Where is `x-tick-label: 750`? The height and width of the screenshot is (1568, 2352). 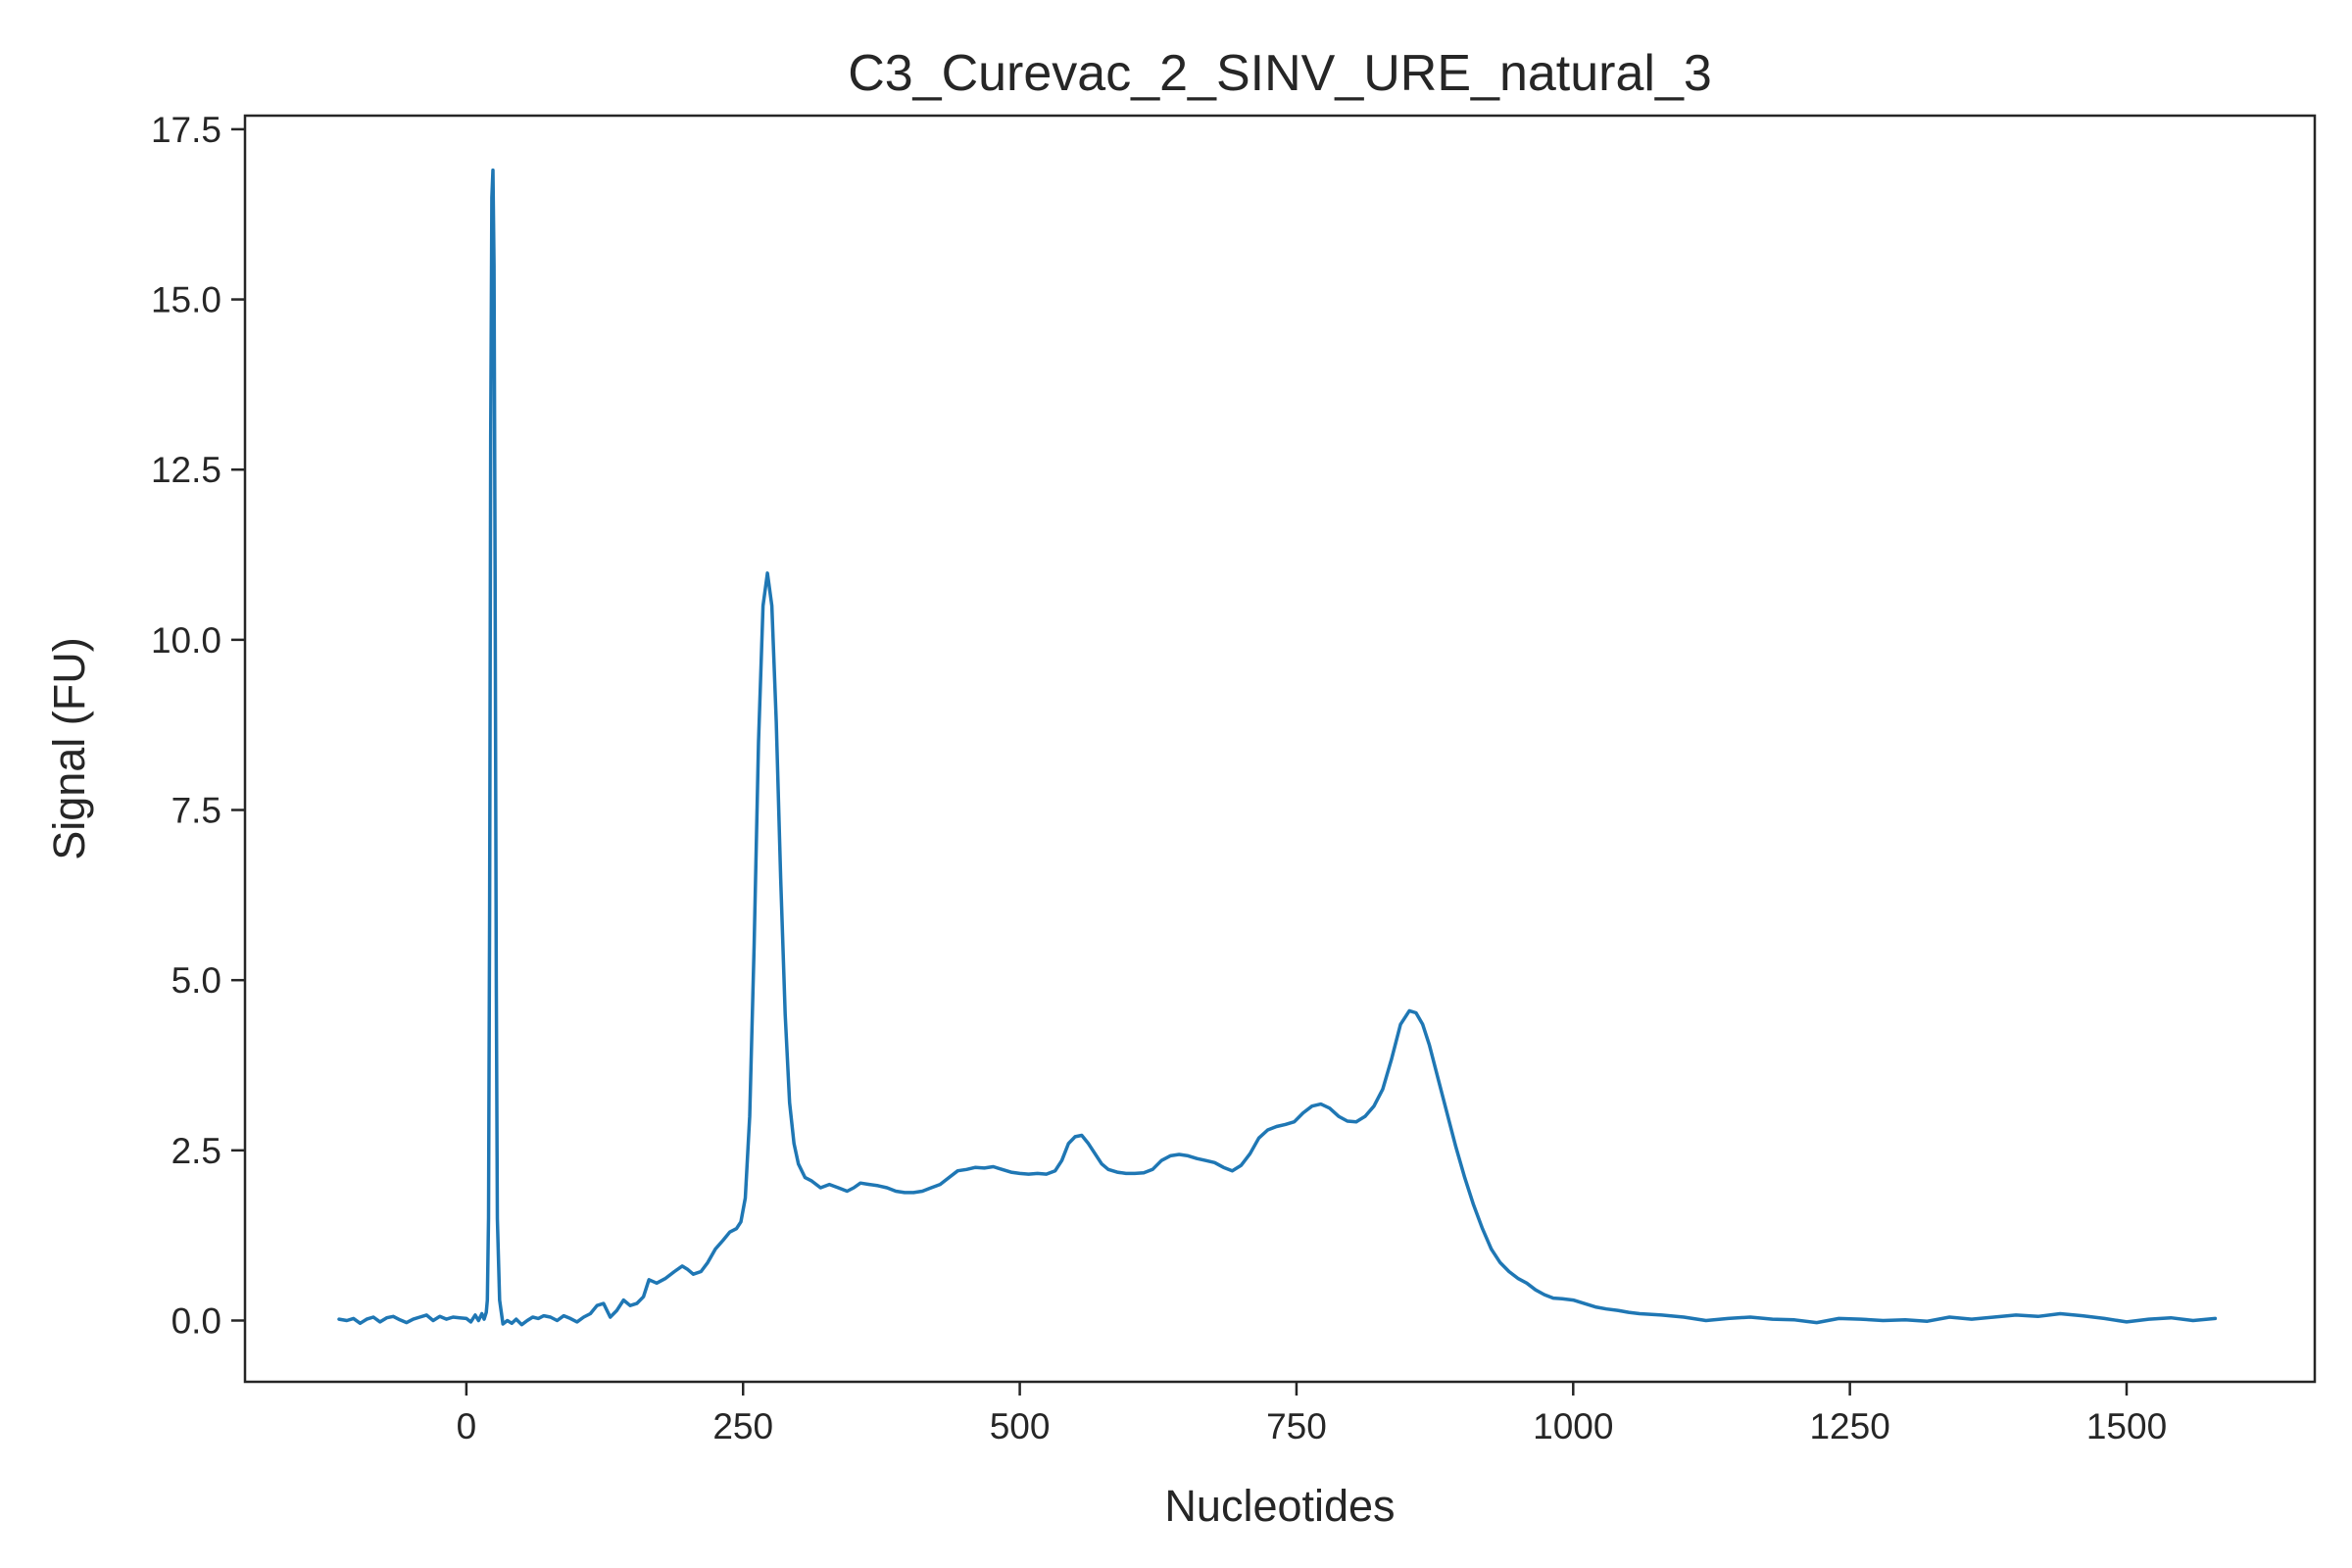
x-tick-label: 750 is located at coordinates (1296, 1426).